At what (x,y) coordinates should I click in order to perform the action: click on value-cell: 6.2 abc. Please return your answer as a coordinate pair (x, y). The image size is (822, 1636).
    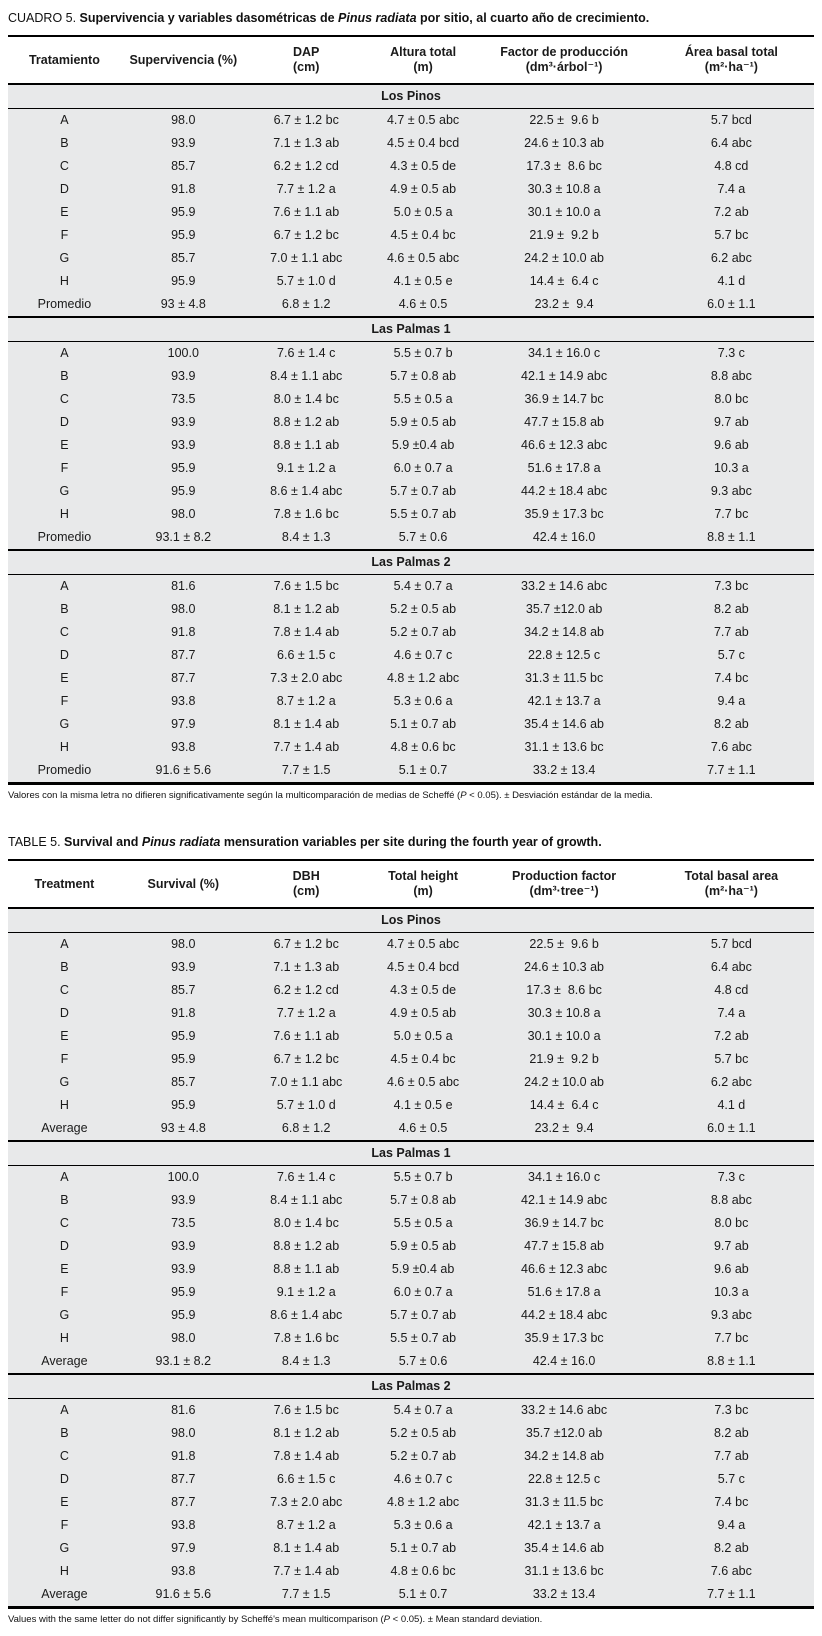
    Looking at the image, I should click on (731, 1082).